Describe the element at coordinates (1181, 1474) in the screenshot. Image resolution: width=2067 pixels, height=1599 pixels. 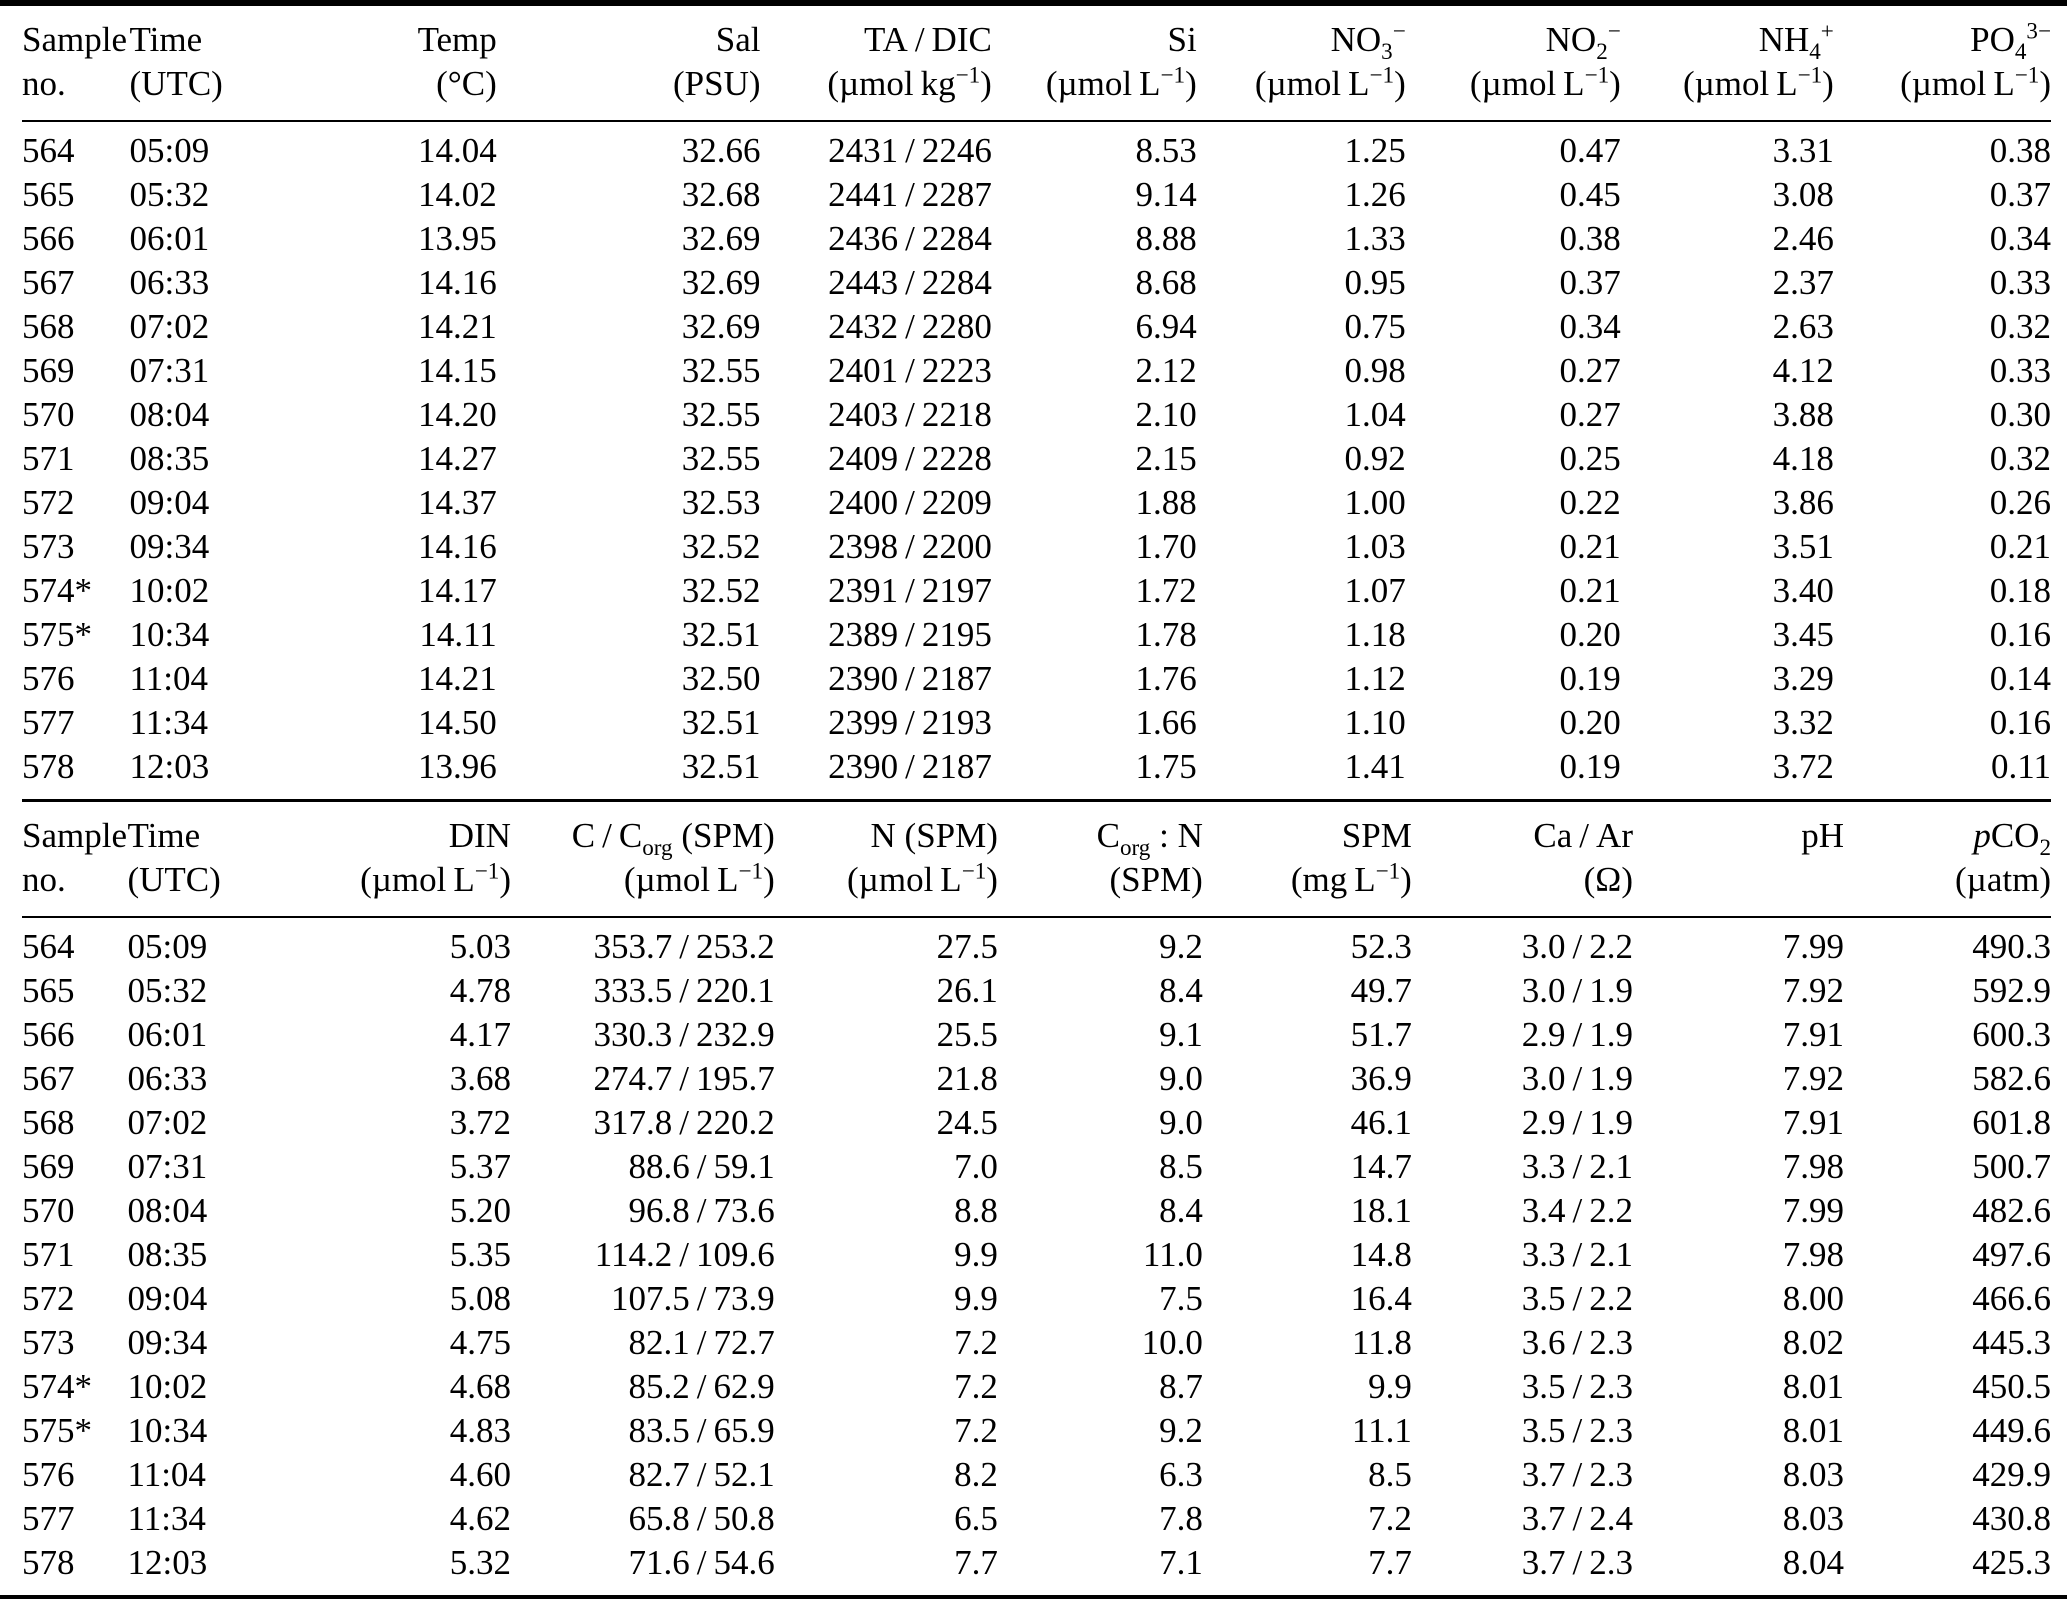
I see `cell-corg-n: 6.3` at that location.